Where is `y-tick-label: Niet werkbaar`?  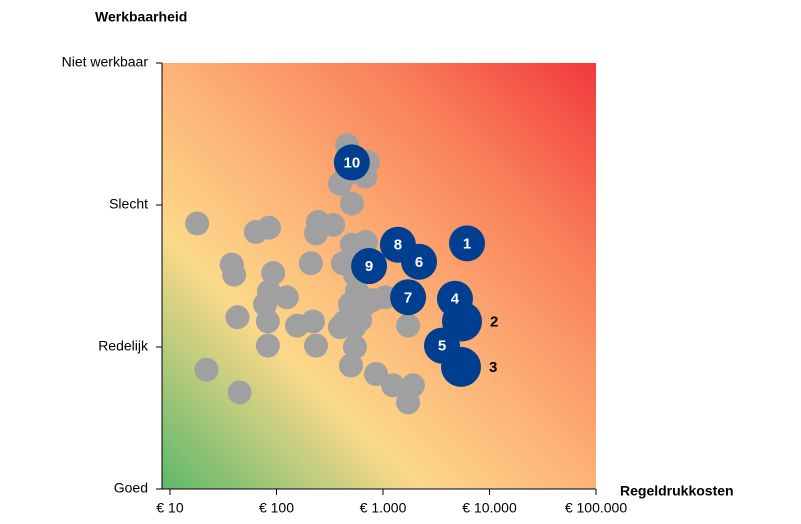
y-tick-label: Niet werkbaar is located at coordinates (105, 62).